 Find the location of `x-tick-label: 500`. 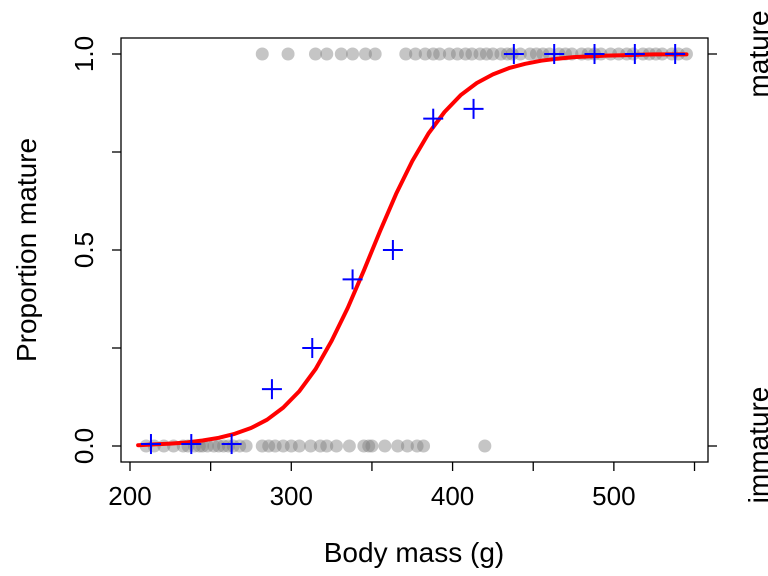

x-tick-label: 500 is located at coordinates (613, 496).